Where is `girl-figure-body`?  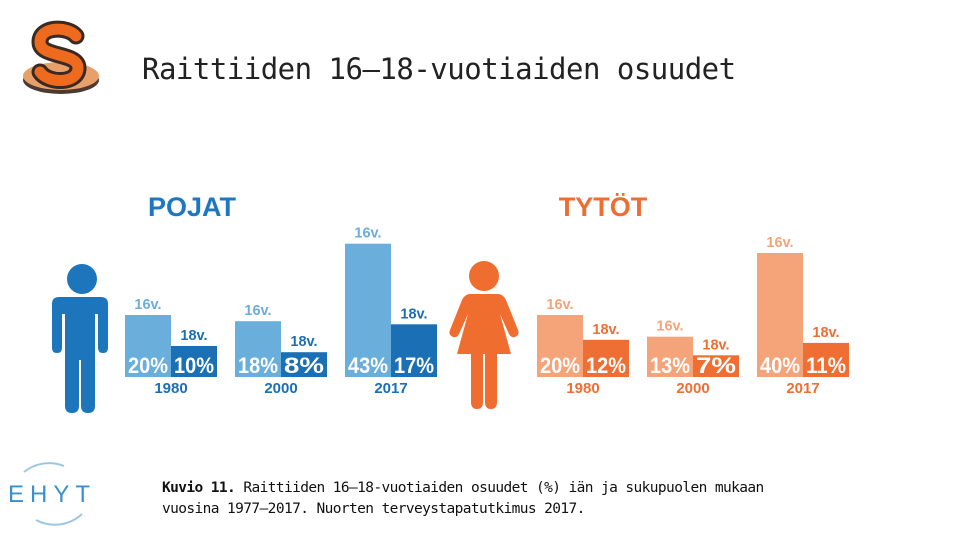 girl-figure-body is located at coordinates (484, 351).